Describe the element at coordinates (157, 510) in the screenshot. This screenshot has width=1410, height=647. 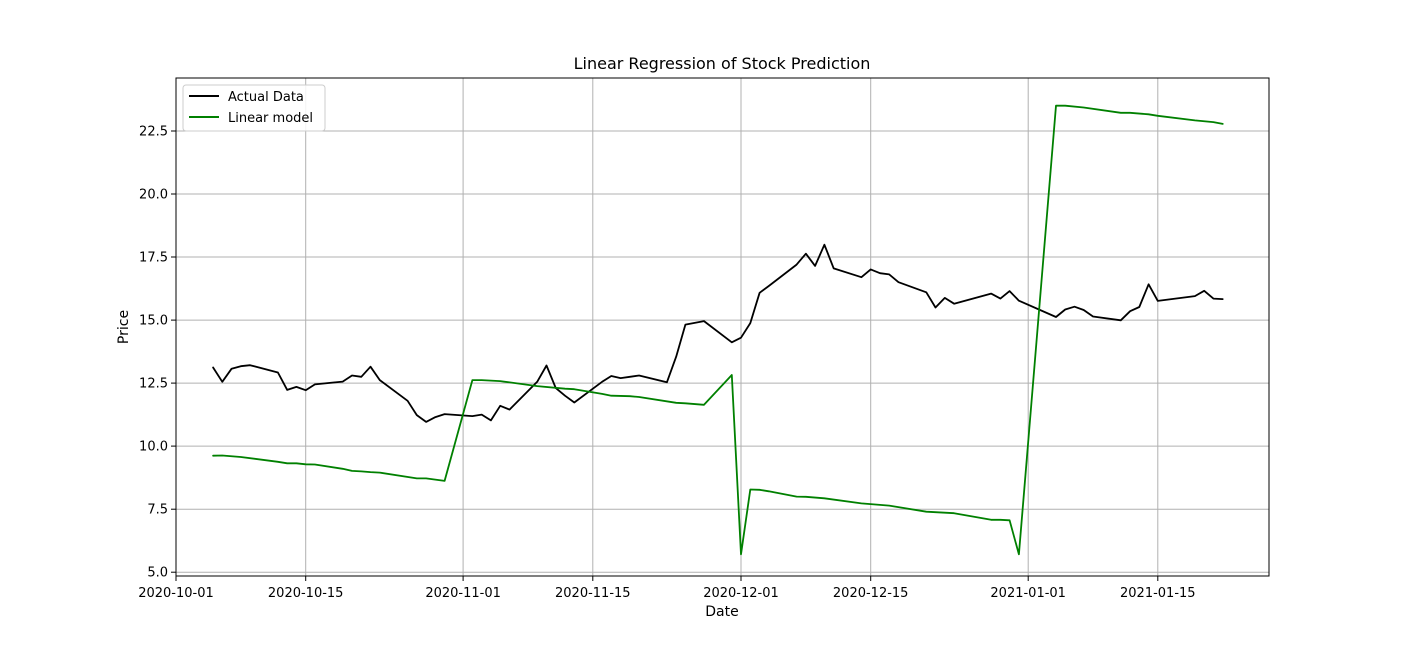
I see `y-tick-label: 7.5` at that location.